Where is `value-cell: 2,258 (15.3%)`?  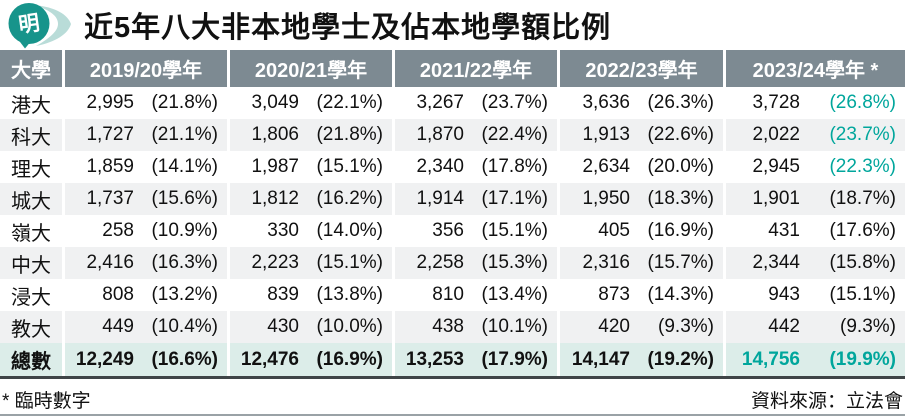 value-cell: 2,258 (15.3%) is located at coordinates (474, 263).